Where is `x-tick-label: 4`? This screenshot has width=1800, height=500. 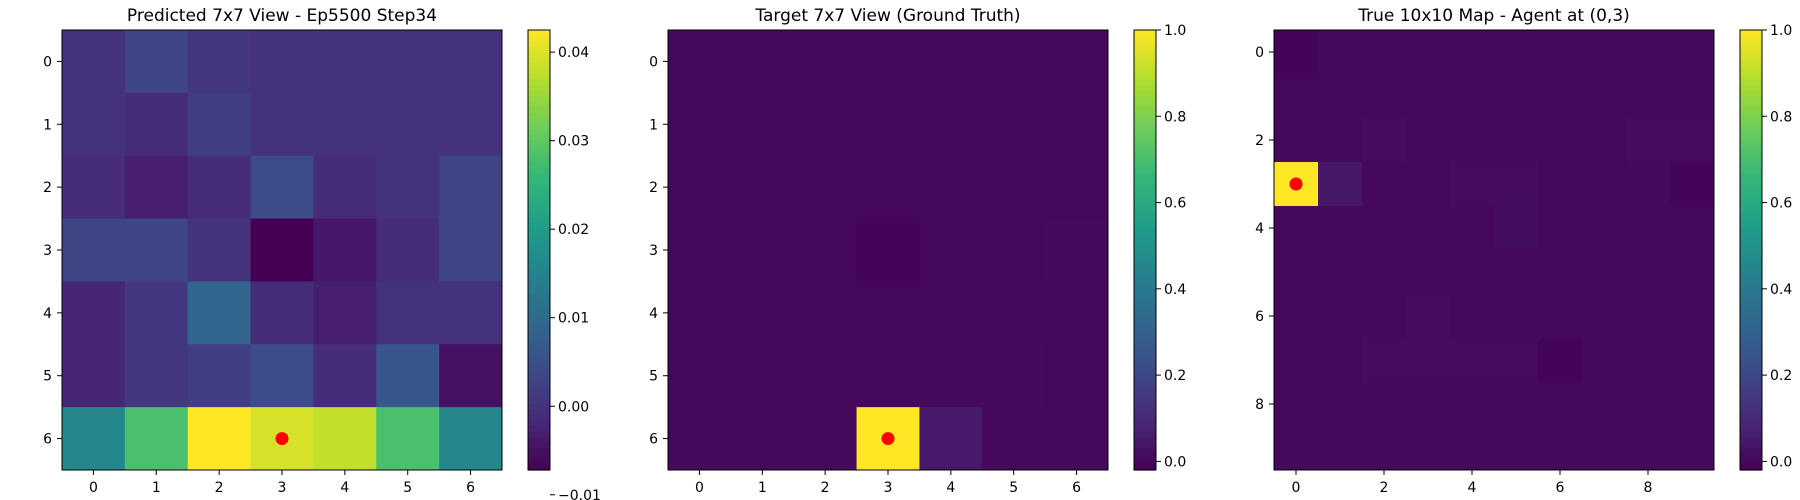
x-tick-label: 4 is located at coordinates (950, 488).